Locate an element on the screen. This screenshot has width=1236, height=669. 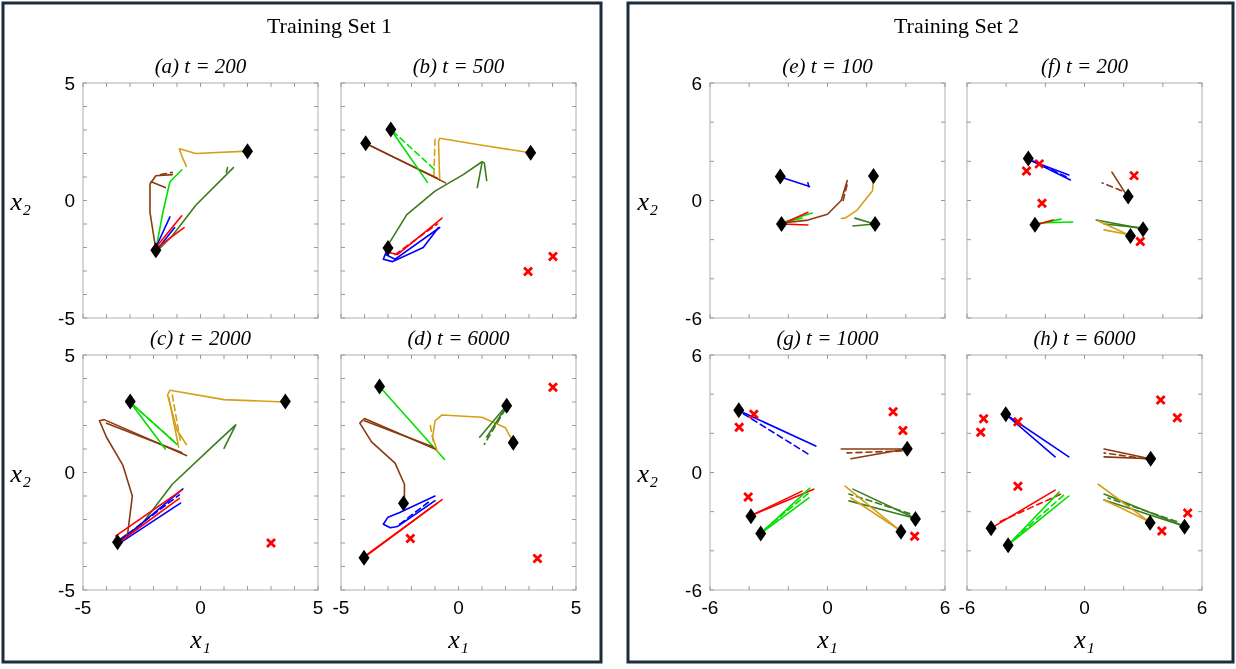
chart-title: (d) t = 6000 is located at coordinates (459, 338).